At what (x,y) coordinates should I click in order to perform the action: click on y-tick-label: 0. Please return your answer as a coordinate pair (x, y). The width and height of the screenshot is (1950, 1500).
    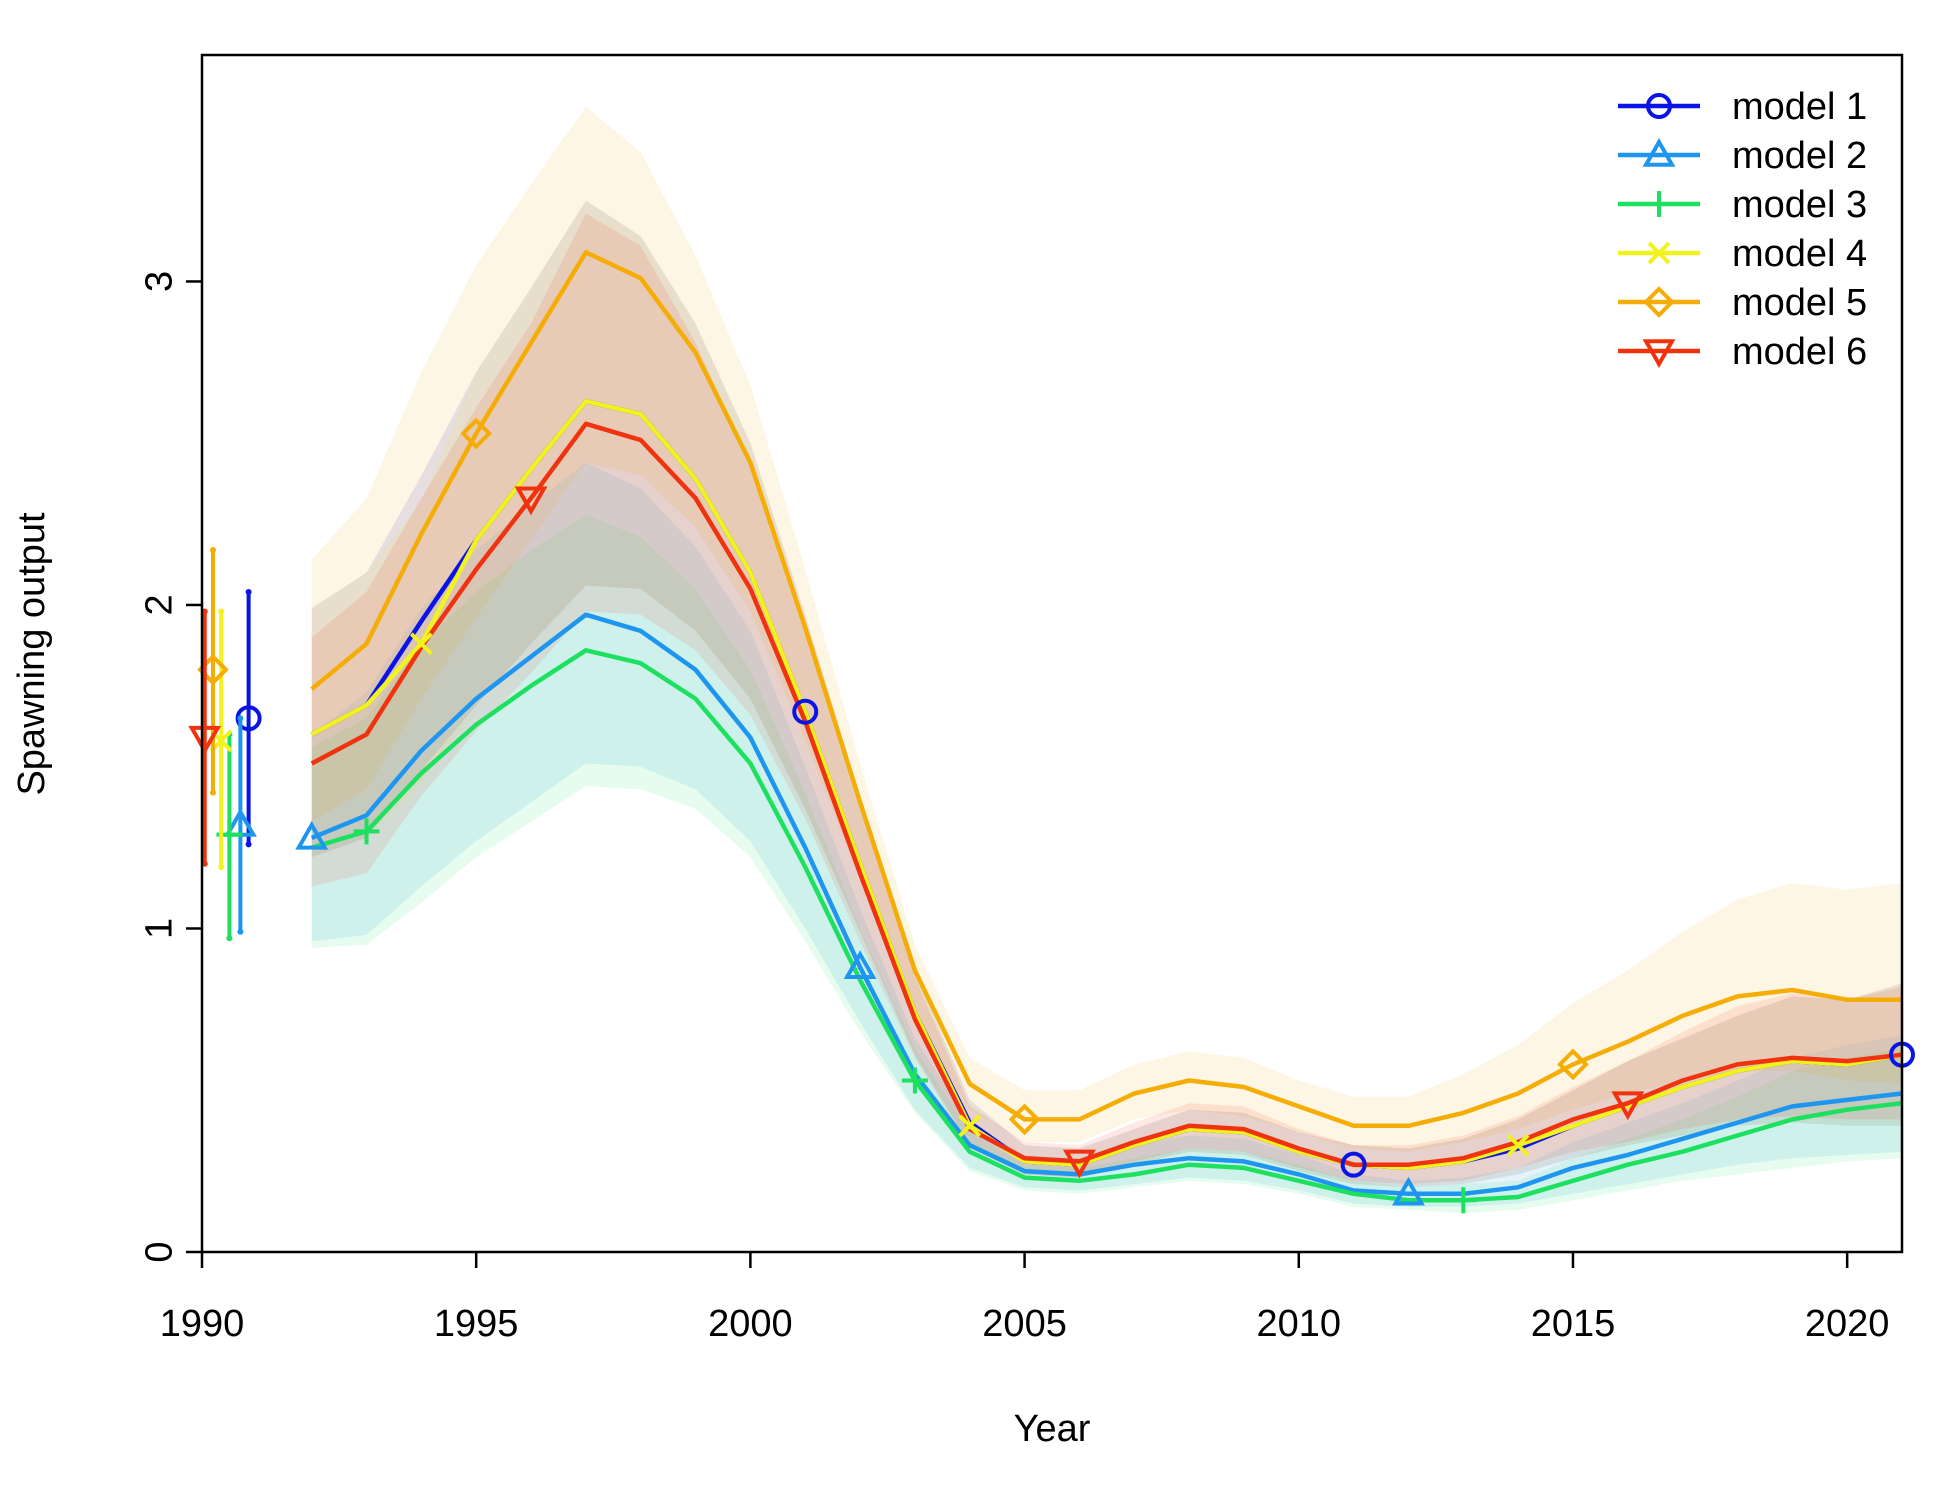
    Looking at the image, I should click on (159, 1251).